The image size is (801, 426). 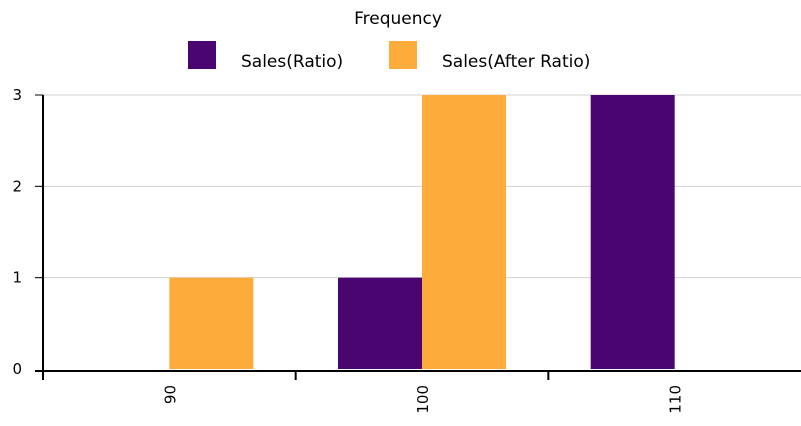 I want to click on x-tick-label: 90, so click(x=170, y=394).